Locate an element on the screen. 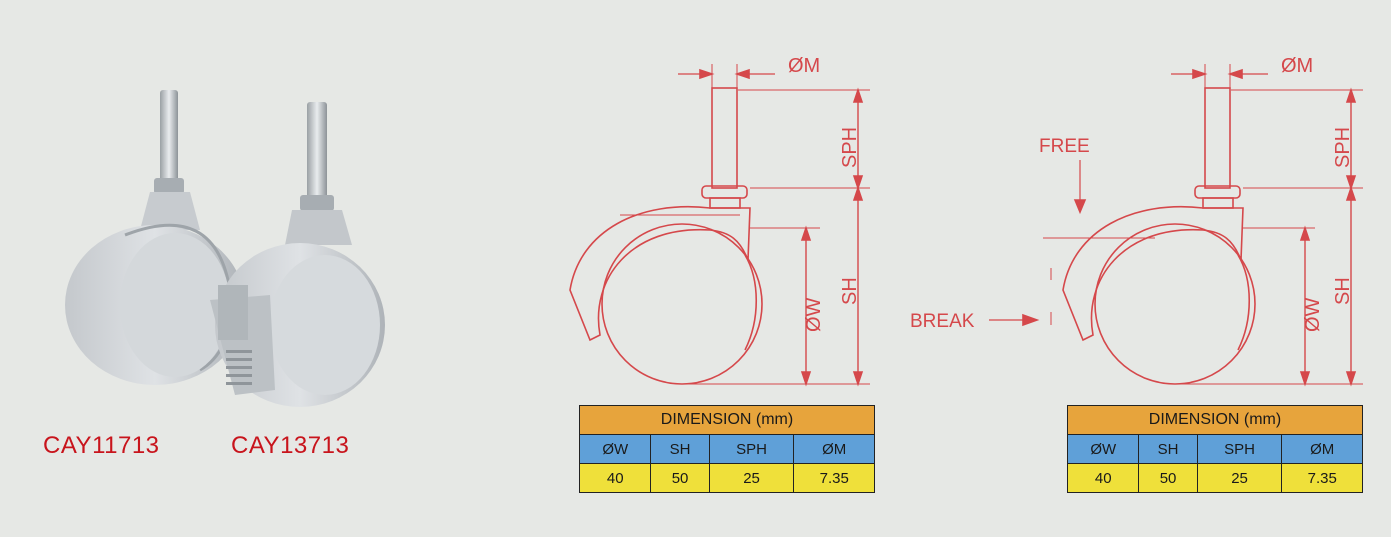 The width and height of the screenshot is (1391, 537). product-code-1: CAY11713 is located at coordinates (101, 445).